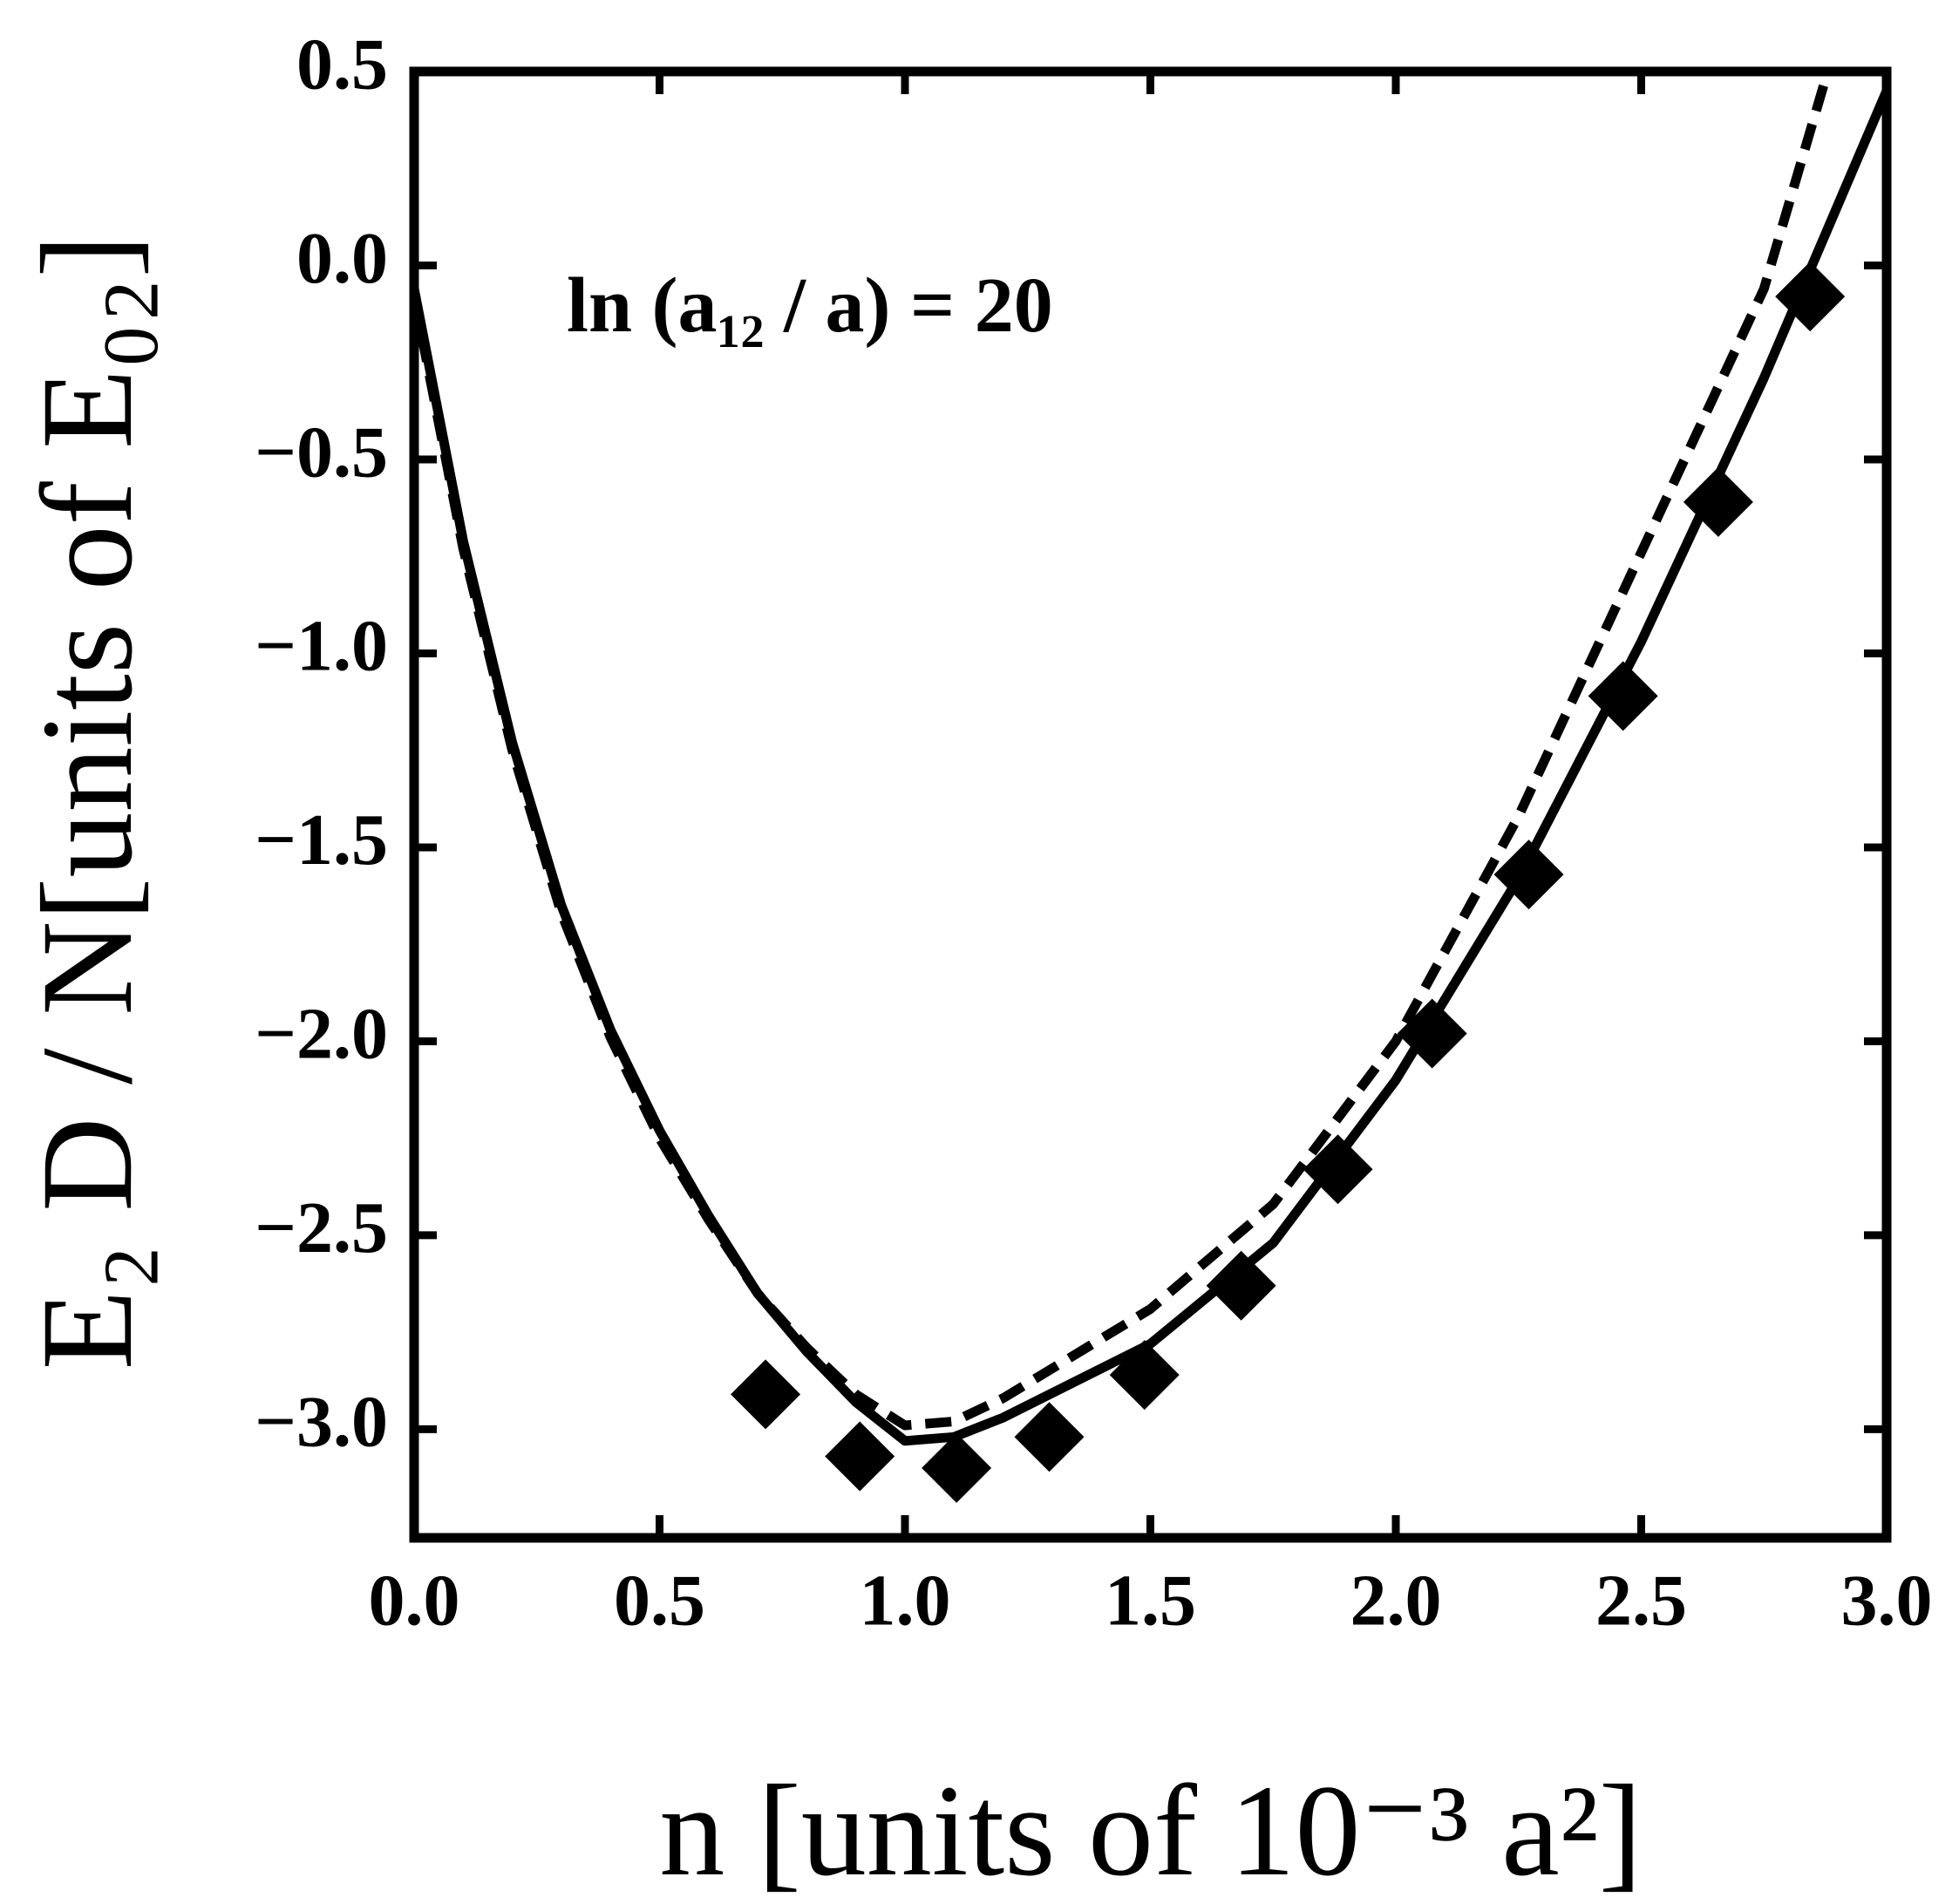 This screenshot has height=1904, width=1959. I want to click on y-tick-label: −3.0, so click(322, 1422).